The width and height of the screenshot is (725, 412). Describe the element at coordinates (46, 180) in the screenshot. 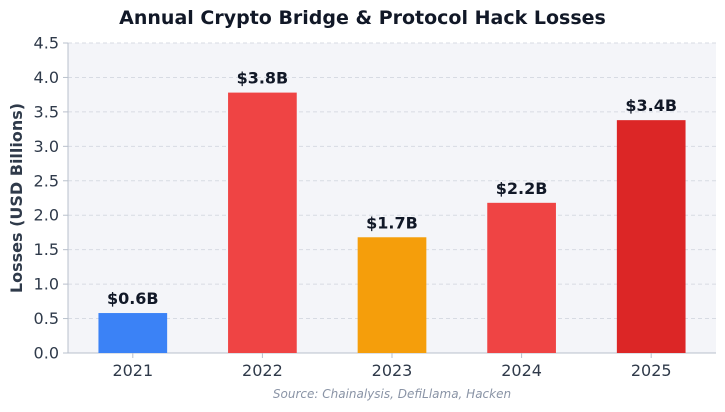

I see `y-tick-label: 2.5` at that location.